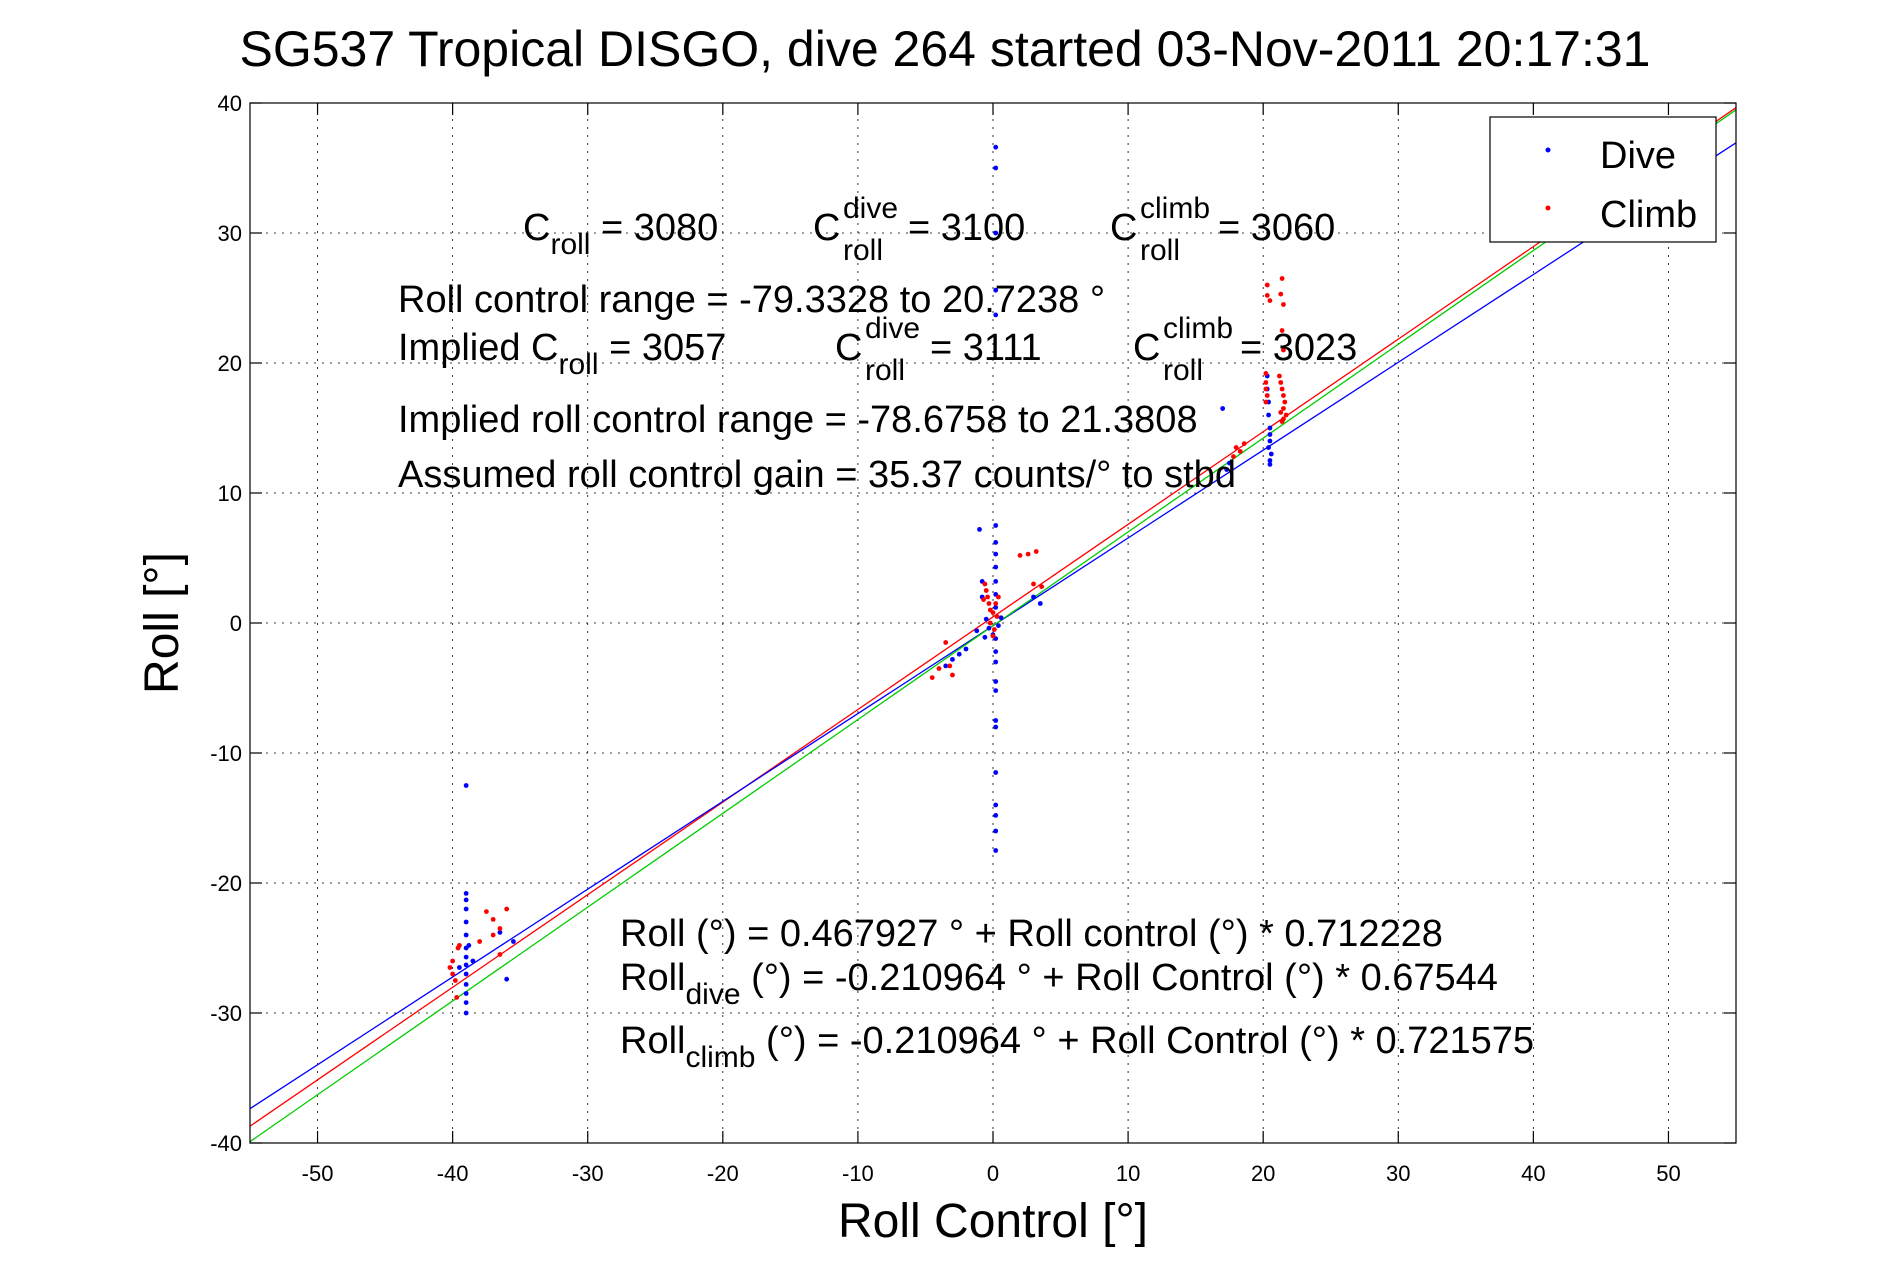 The image size is (1891, 1262). What do you see at coordinates (226, 1013) in the screenshot?
I see `y-tick-label: -30` at bounding box center [226, 1013].